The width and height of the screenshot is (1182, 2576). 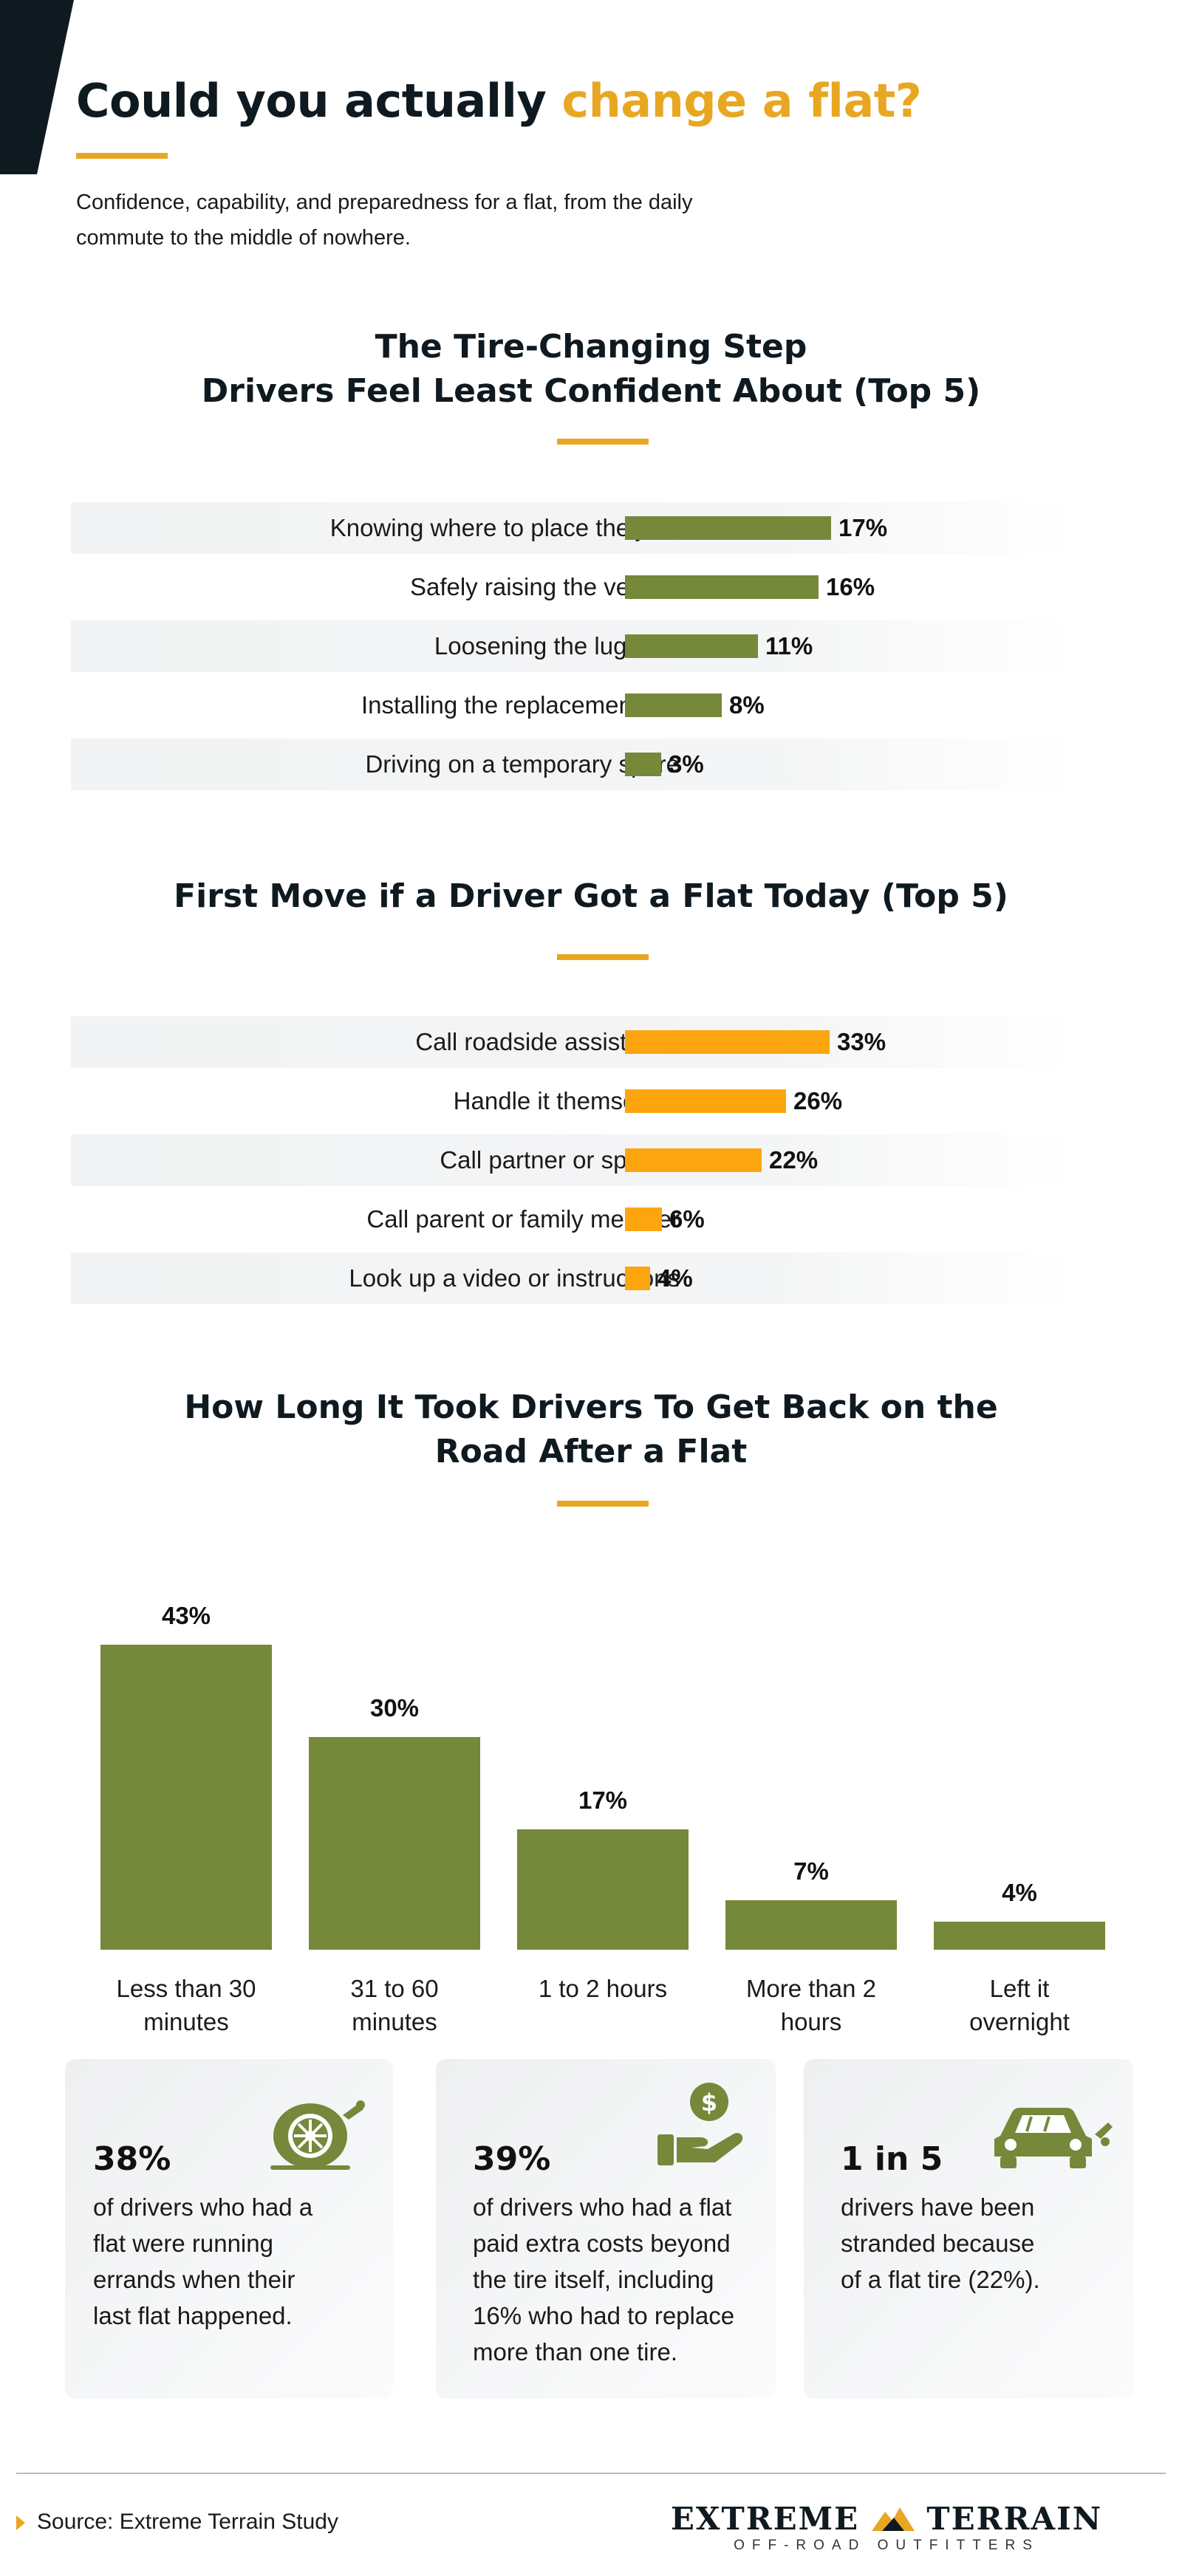 What do you see at coordinates (850, 586) in the screenshot?
I see `bar-value-label: 16%` at bounding box center [850, 586].